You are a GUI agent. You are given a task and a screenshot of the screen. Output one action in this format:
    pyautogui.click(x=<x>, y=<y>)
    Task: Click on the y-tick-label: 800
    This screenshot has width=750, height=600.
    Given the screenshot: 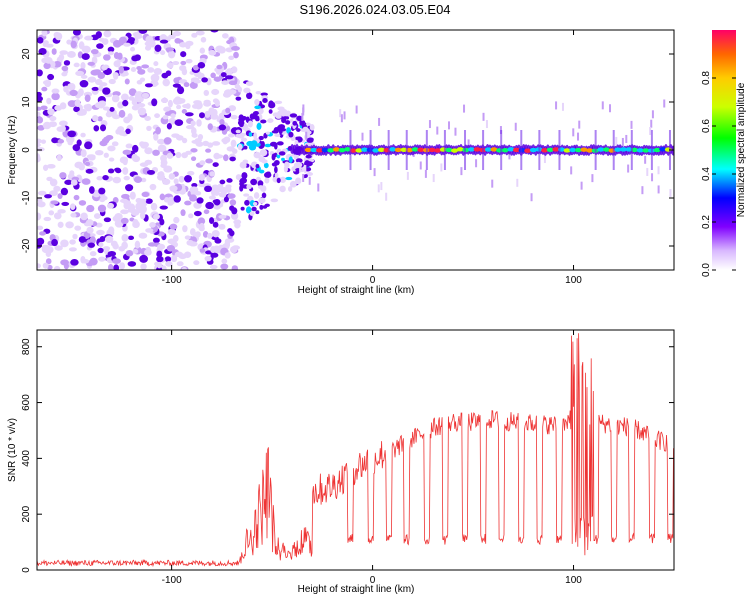 What is the action you would take?
    pyautogui.click(x=26, y=346)
    